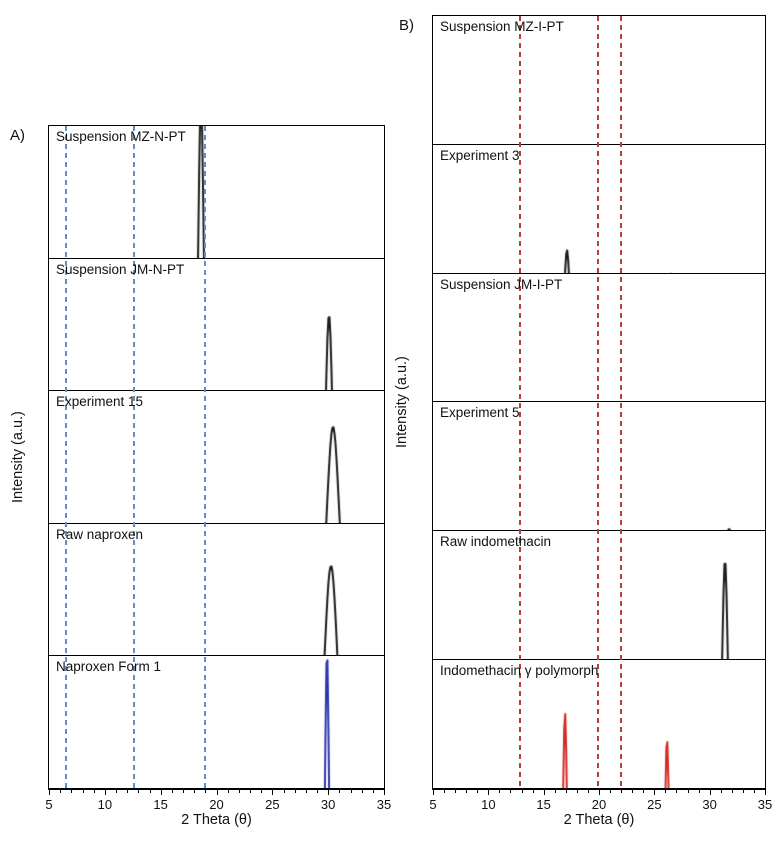 Image resolution: width=780 pixels, height=841 pixels. I want to click on xrd-subplot: Indomethacin γ polymorph, so click(599, 724).